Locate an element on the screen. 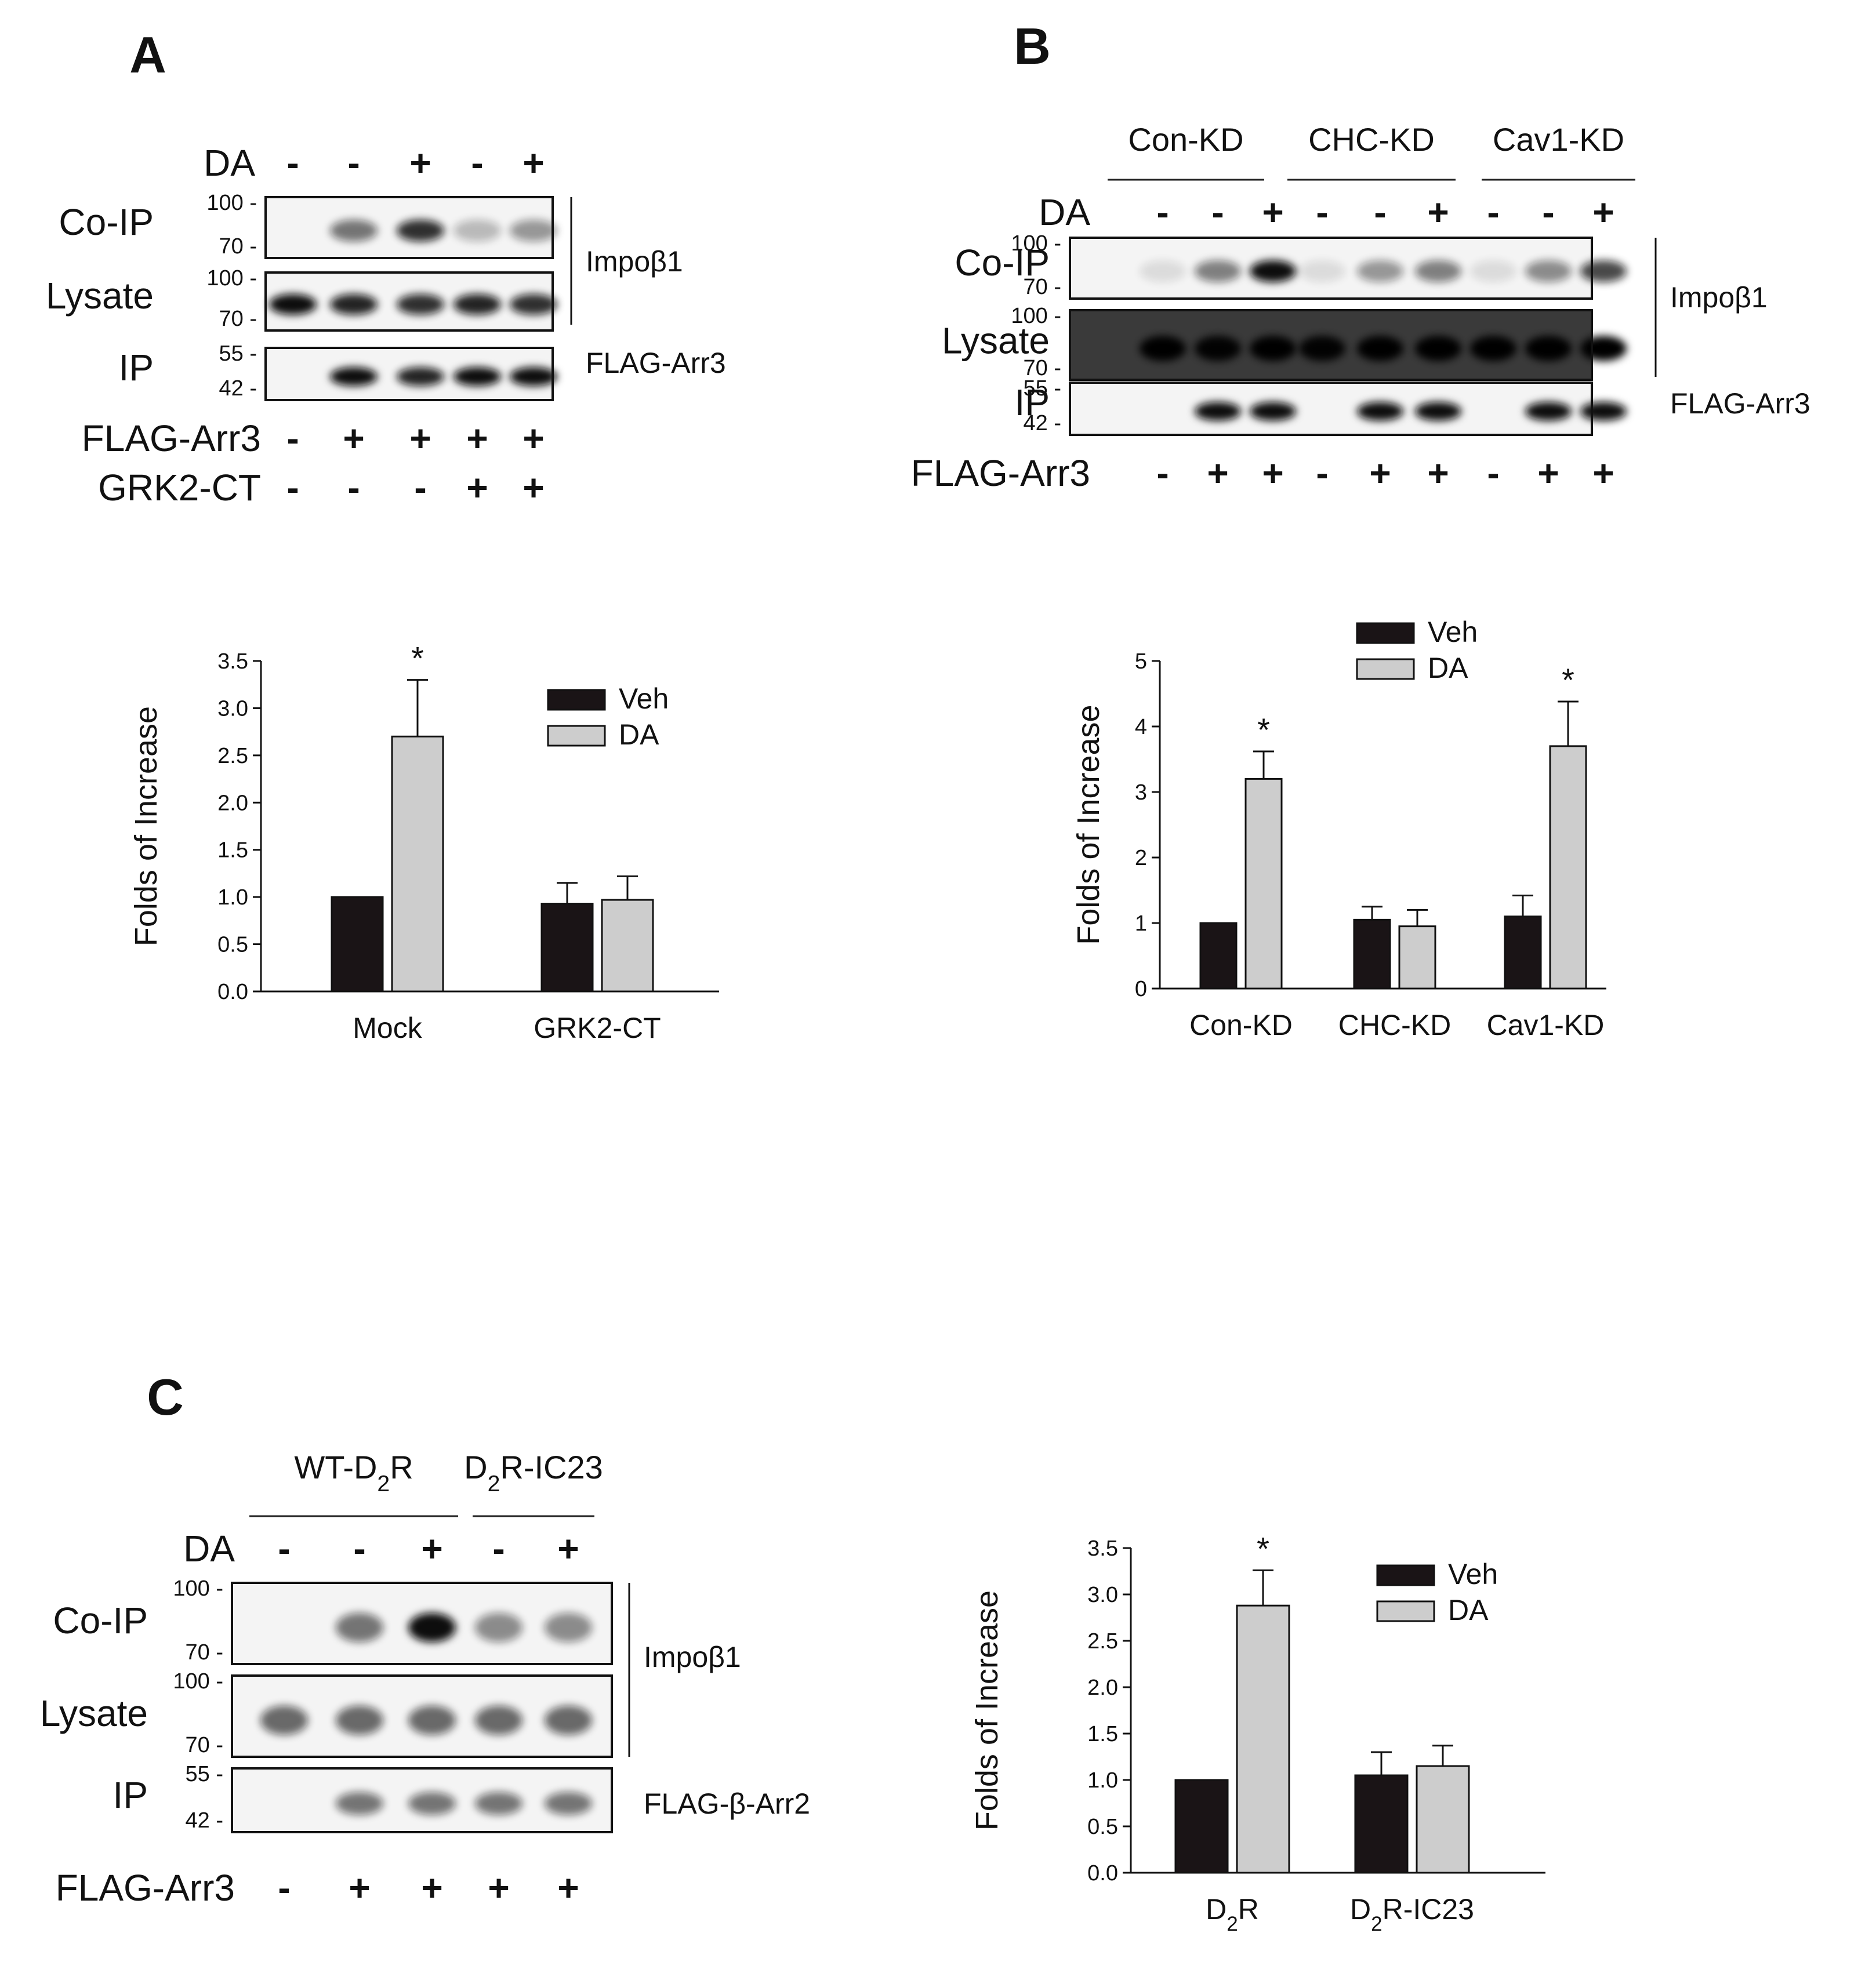 This screenshot has width=1876, height=1980. y-tick-label-a-7: 3.5 is located at coordinates (232, 661).